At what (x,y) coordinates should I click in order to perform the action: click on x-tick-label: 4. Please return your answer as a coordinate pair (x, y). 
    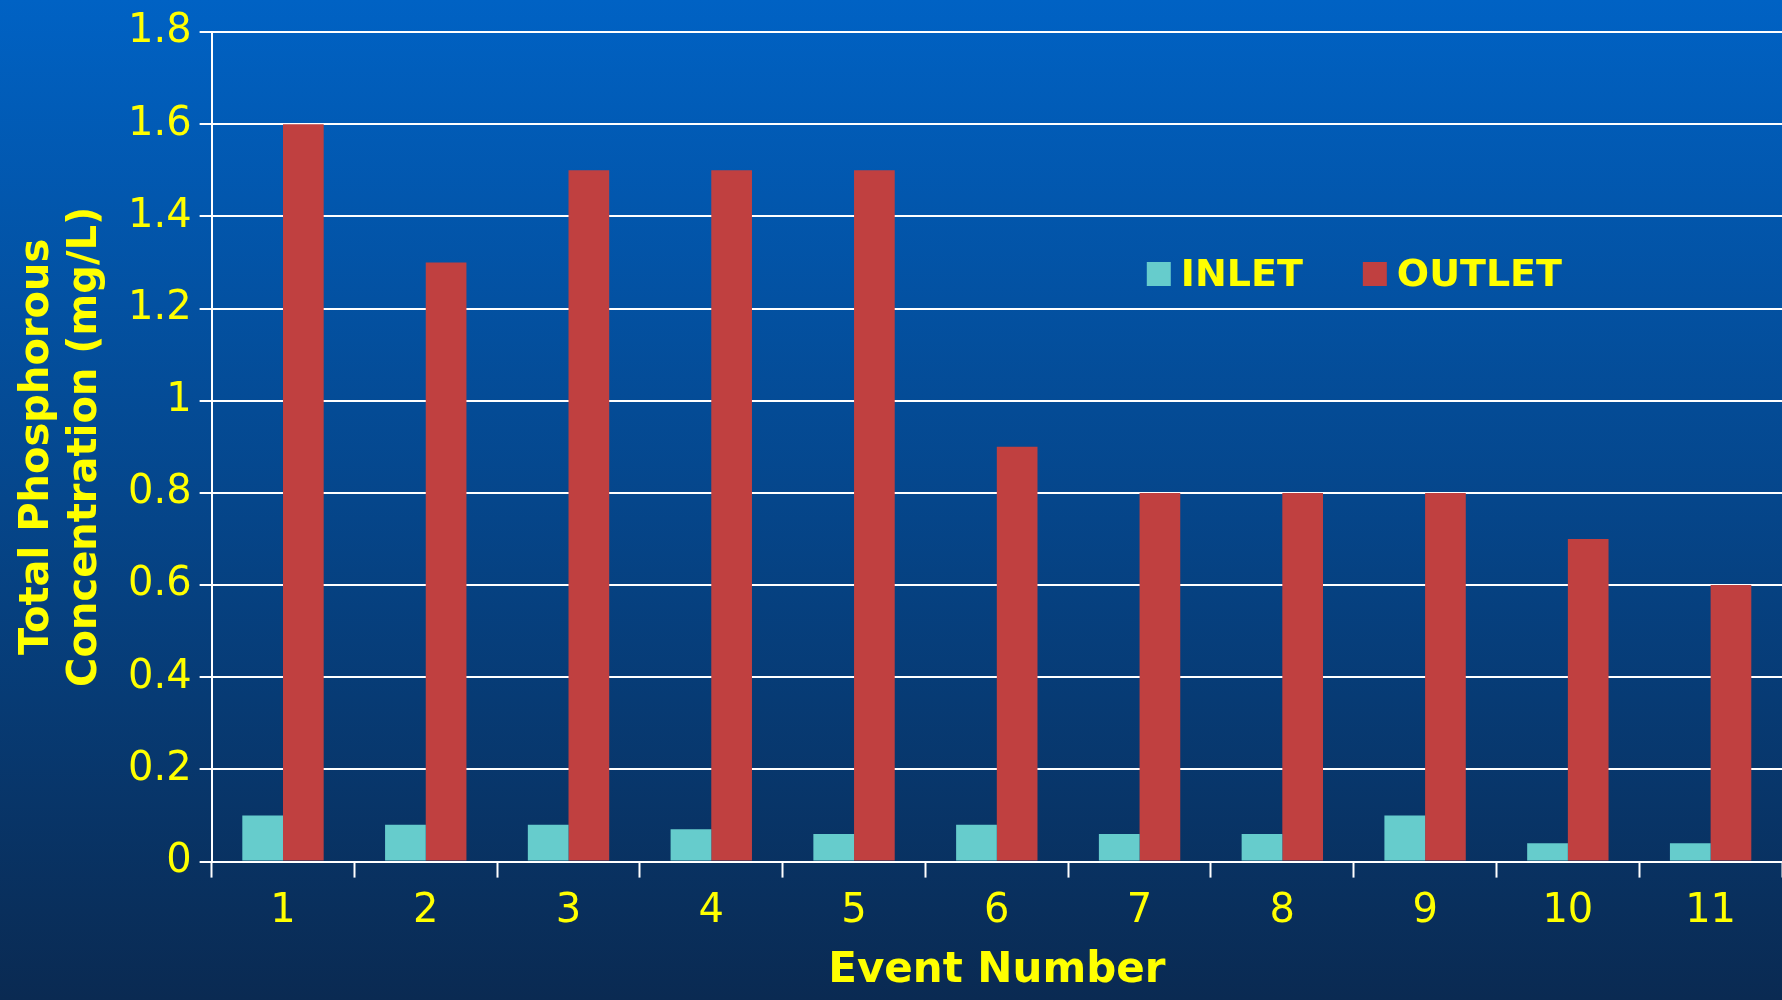
    Looking at the image, I should click on (711, 907).